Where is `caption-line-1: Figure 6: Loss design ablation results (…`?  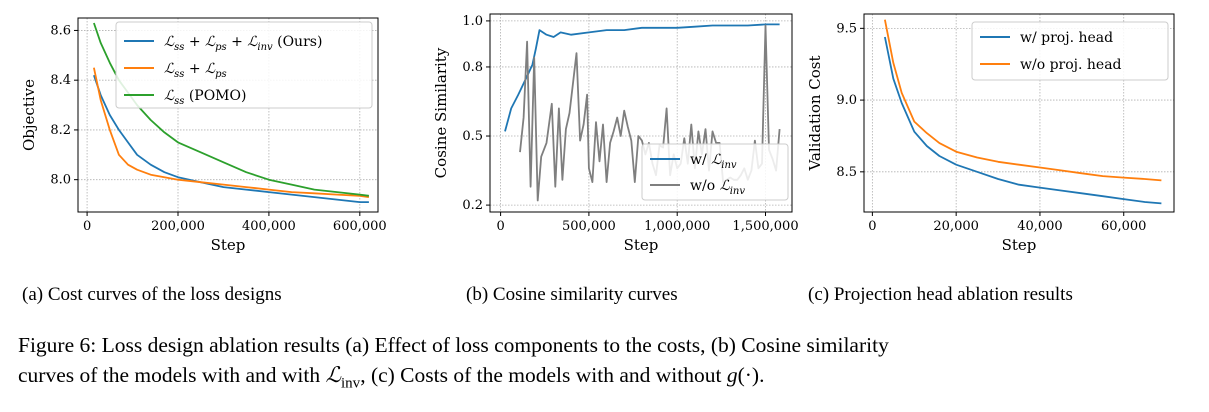 caption-line-1: Figure 6: Loss design ablation results (… is located at coordinates (453, 345).